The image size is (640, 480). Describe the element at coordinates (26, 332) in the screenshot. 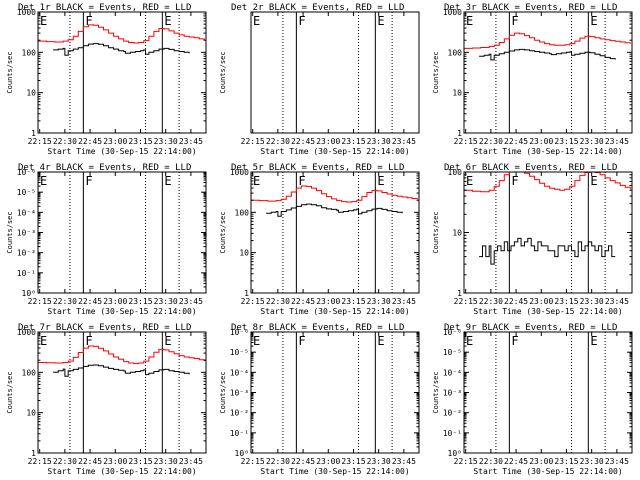

I see `y-tick-label: 1000` at that location.